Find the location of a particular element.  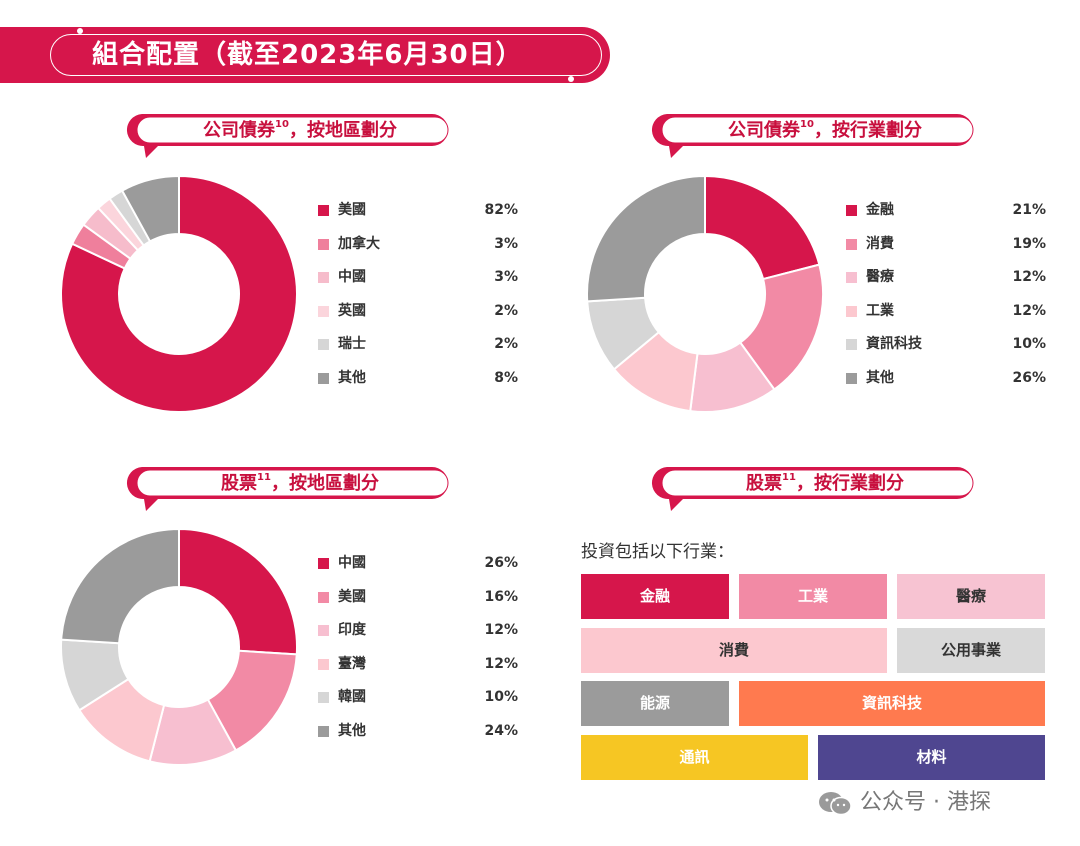

donut-chart-bond-region is located at coordinates (179, 293).